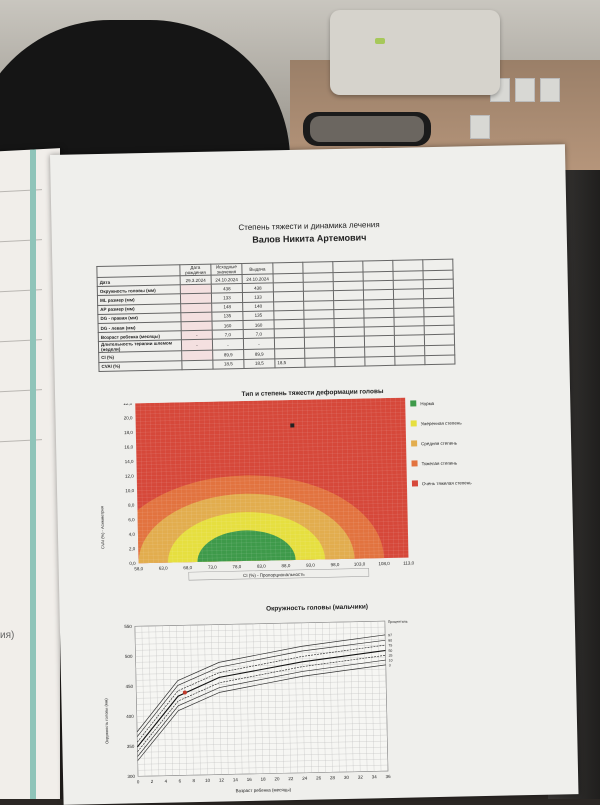 The image size is (600, 805). Describe the element at coordinates (277, 778) in the screenshot. I see `x-tick-label: 20` at that location.